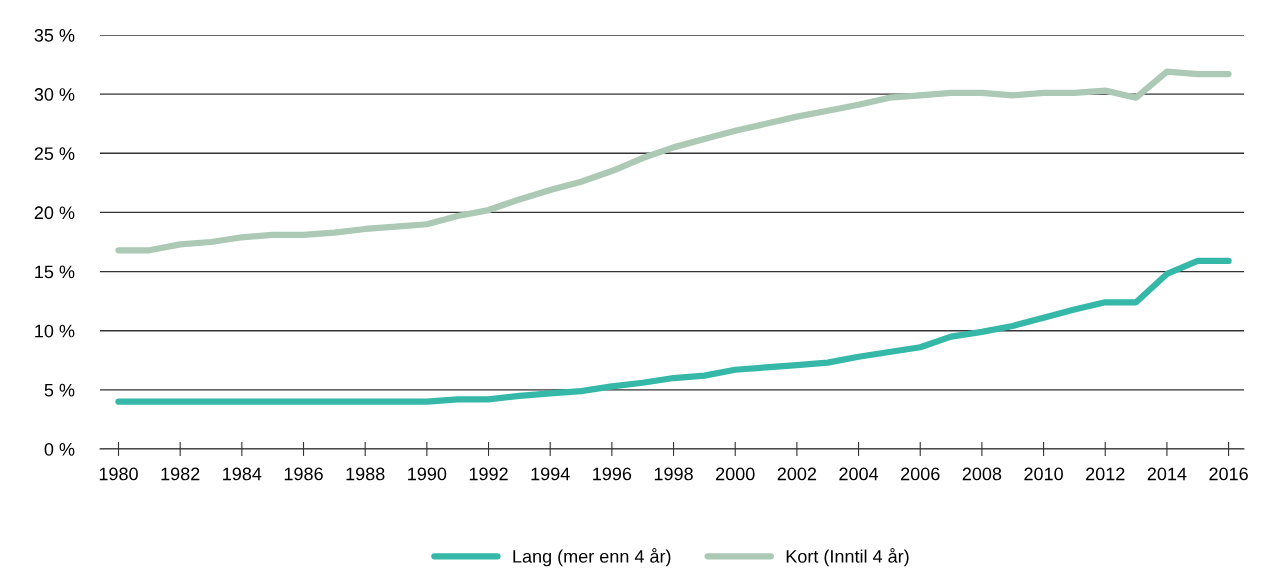 The width and height of the screenshot is (1274, 574). Describe the element at coordinates (180, 474) in the screenshot. I see `x-tick-label: 1982` at that location.